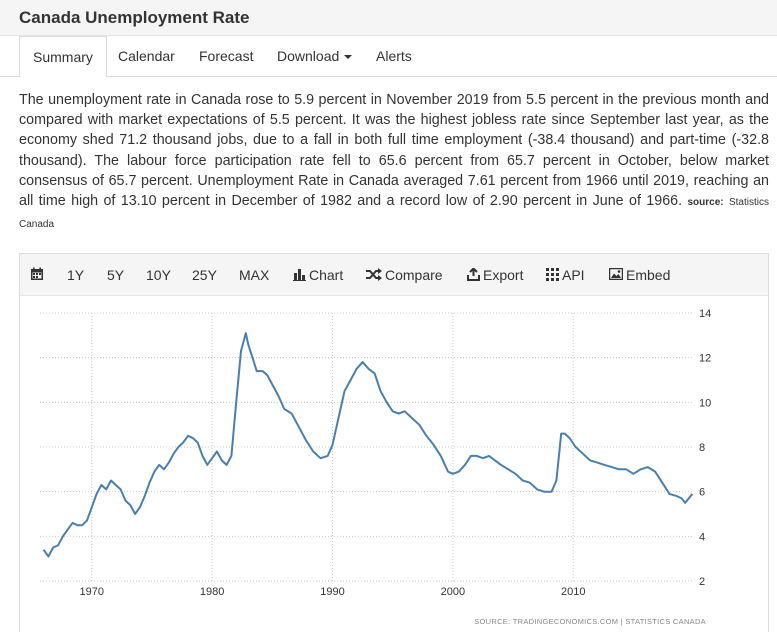 This screenshot has width=777, height=632. What do you see at coordinates (158, 275) in the screenshot?
I see `range-10y-button: 10Y` at bounding box center [158, 275].